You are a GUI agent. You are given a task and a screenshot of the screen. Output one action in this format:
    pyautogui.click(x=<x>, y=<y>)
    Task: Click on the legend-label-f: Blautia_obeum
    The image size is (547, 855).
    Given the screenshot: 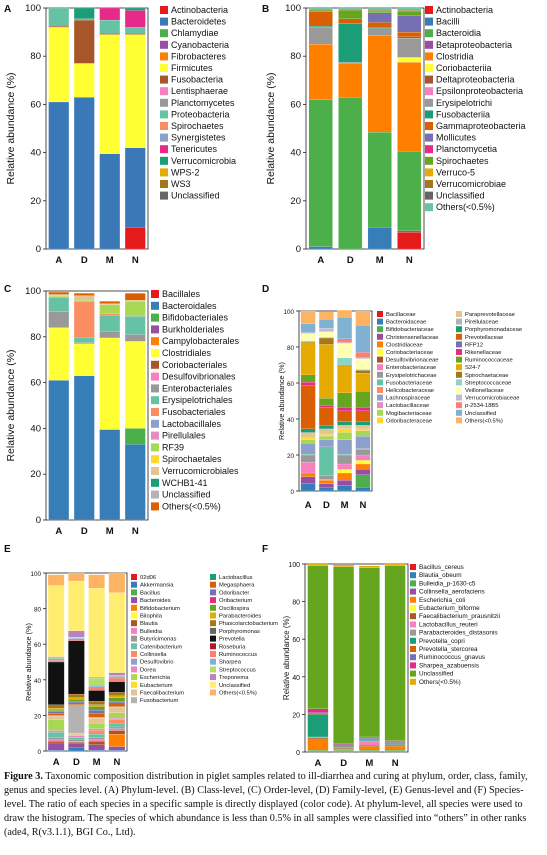 What is the action you would take?
    pyautogui.click(x=440, y=575)
    